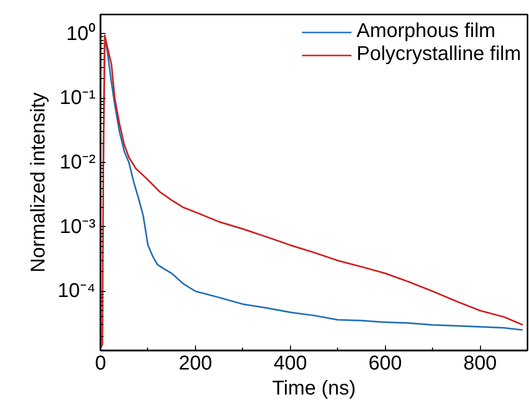  What do you see at coordinates (39, 182) in the screenshot?
I see `y-axis-title: Normalized intensity` at bounding box center [39, 182].